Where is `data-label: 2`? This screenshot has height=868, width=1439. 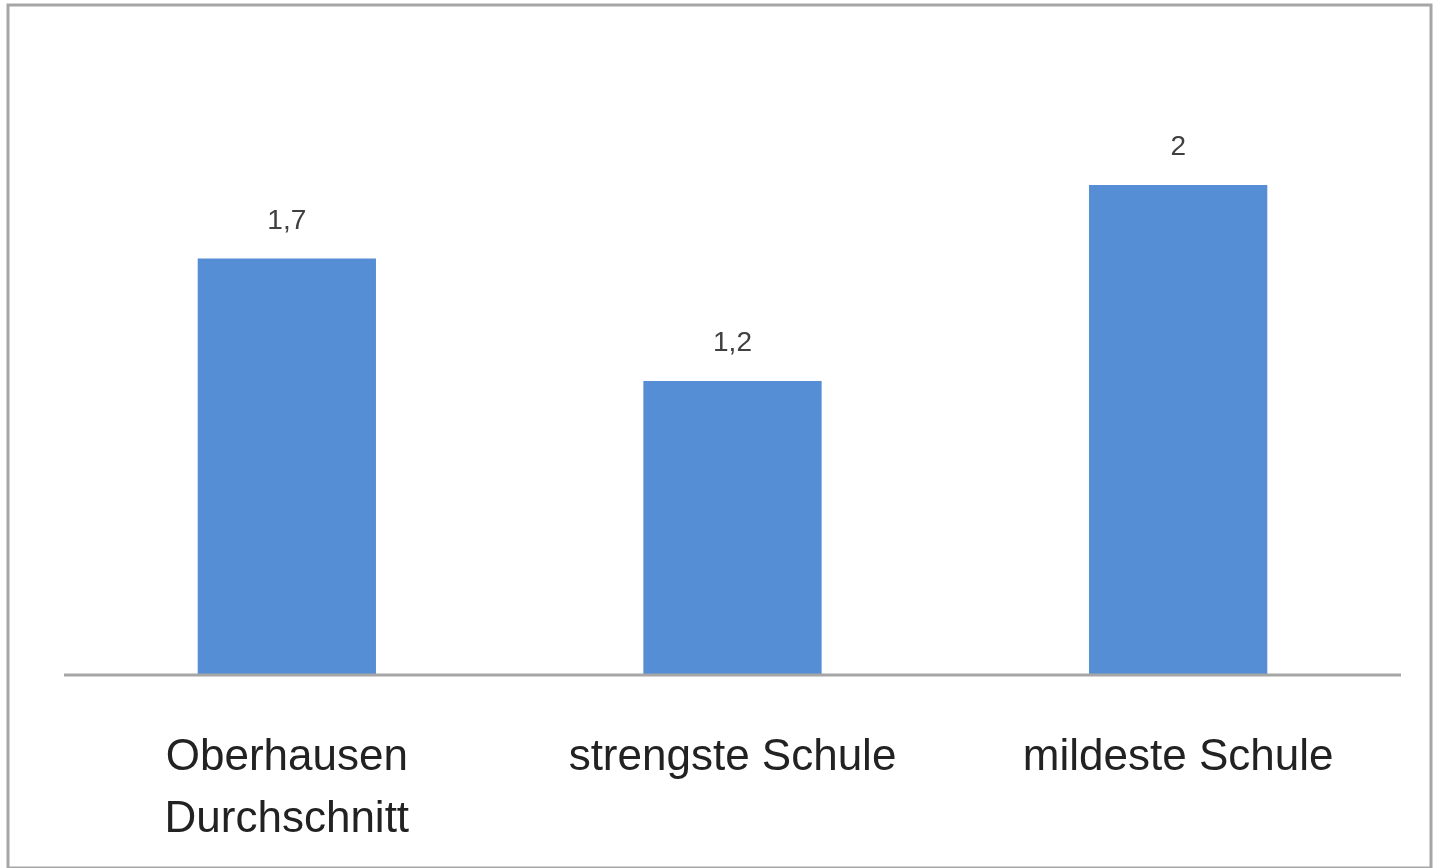 data-label: 2 is located at coordinates (1178, 145).